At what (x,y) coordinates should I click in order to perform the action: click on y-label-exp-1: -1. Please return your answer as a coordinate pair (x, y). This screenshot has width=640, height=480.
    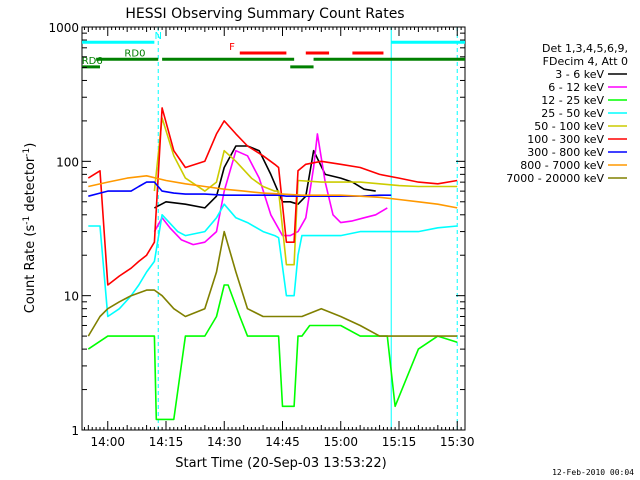
    Looking at the image, I should click on (27, 220).